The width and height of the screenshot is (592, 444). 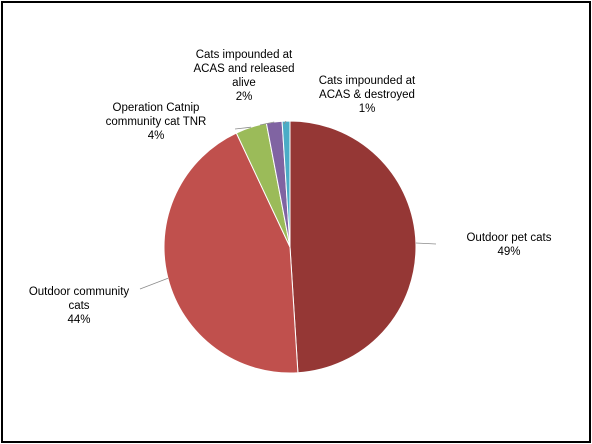 What do you see at coordinates (78, 320) in the screenshot?
I see `data-label-line: 44%` at bounding box center [78, 320].